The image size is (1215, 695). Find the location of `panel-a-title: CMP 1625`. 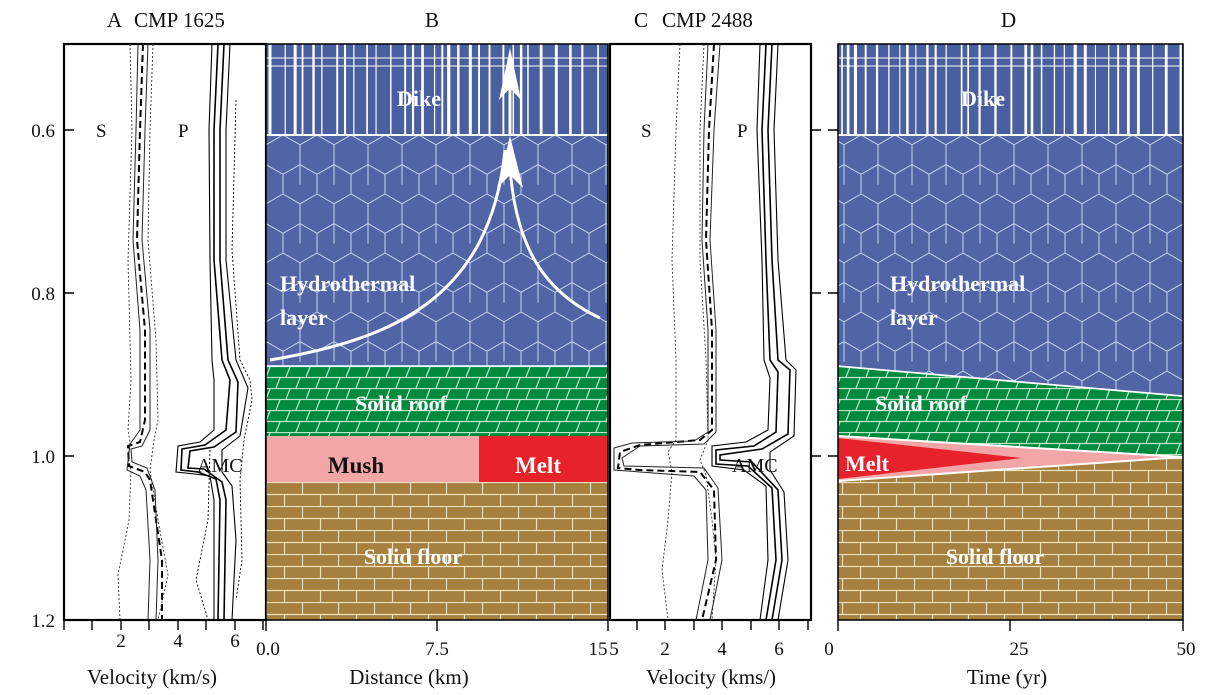

panel-a-title: CMP 1625 is located at coordinates (179, 20).